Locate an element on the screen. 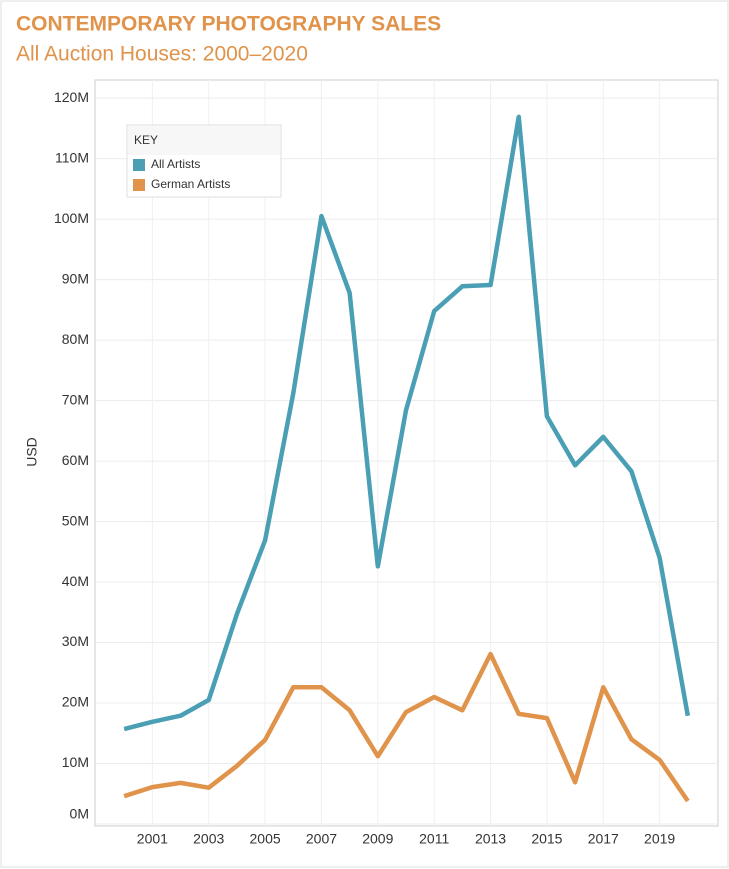 The height and width of the screenshot is (869, 729). y-tick-label: 70M is located at coordinates (75, 399).